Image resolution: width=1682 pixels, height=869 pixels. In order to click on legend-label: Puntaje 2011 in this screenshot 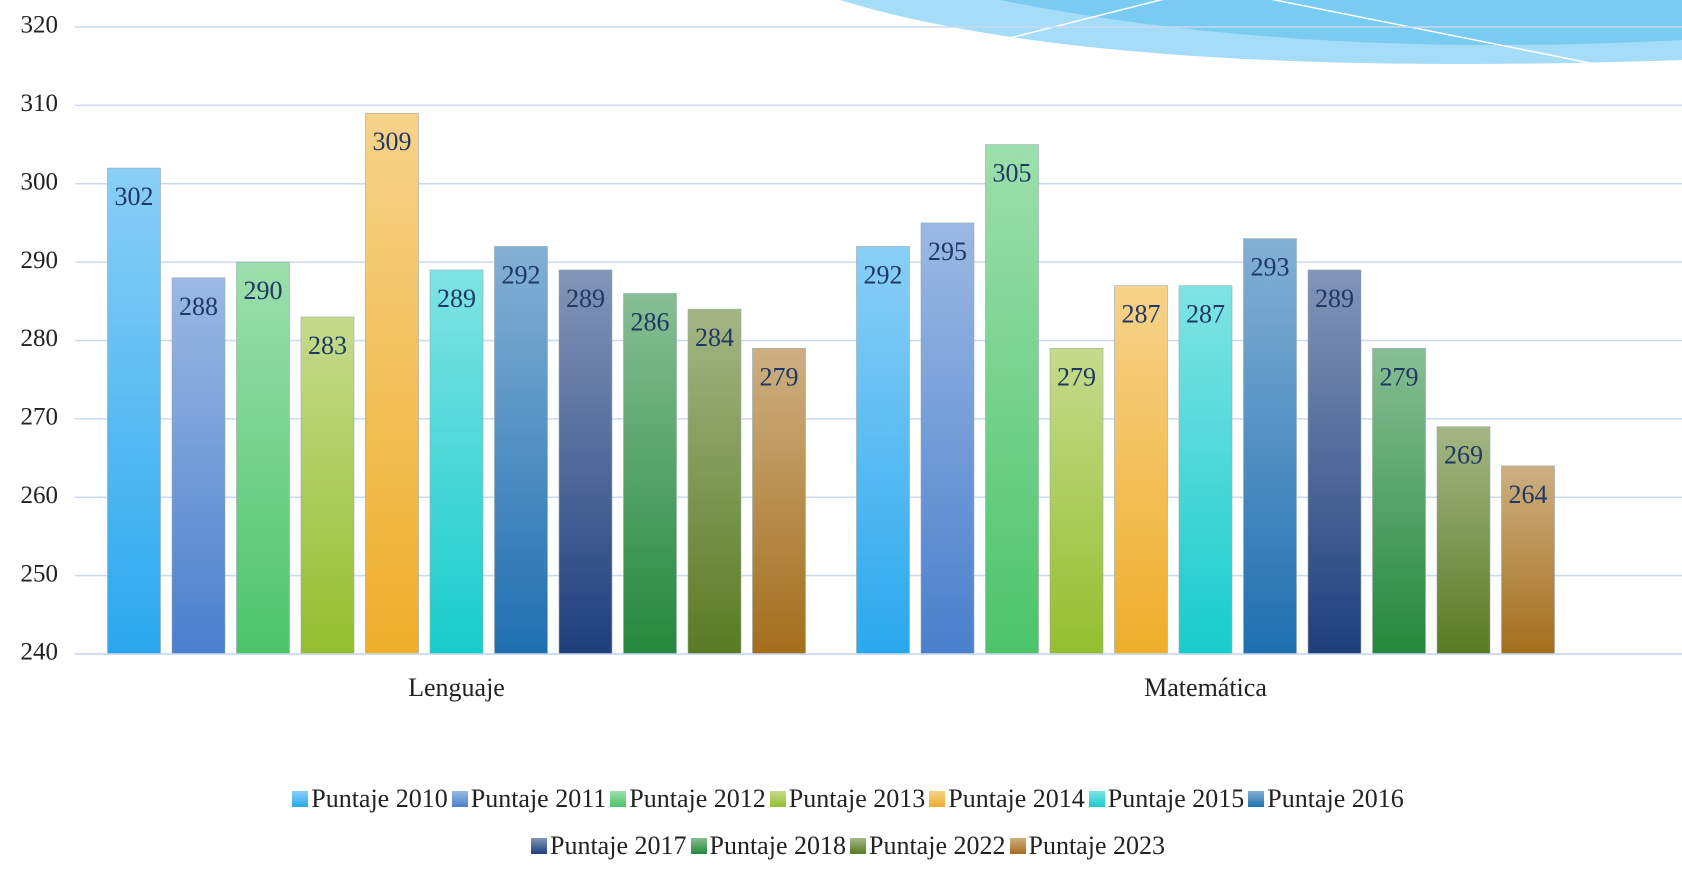, I will do `click(538, 798)`.